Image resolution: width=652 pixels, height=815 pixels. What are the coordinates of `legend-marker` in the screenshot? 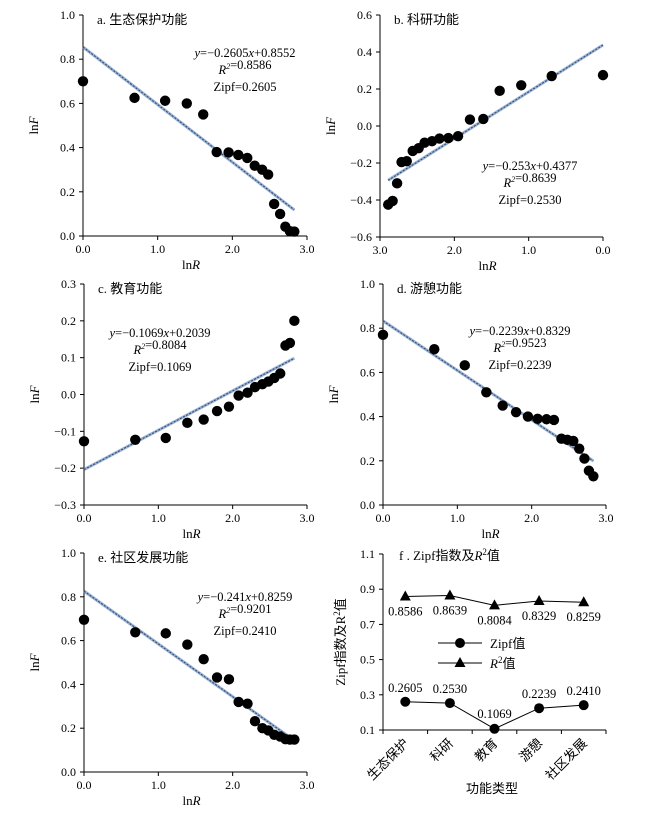 It's located at (460, 643).